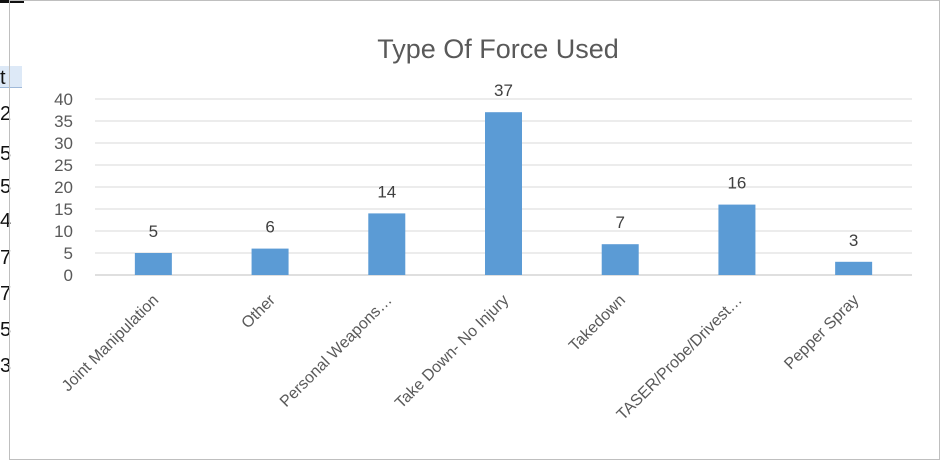 This screenshot has width=941, height=461. What do you see at coordinates (63, 165) in the screenshot?
I see `y-tick-label: 25` at bounding box center [63, 165].